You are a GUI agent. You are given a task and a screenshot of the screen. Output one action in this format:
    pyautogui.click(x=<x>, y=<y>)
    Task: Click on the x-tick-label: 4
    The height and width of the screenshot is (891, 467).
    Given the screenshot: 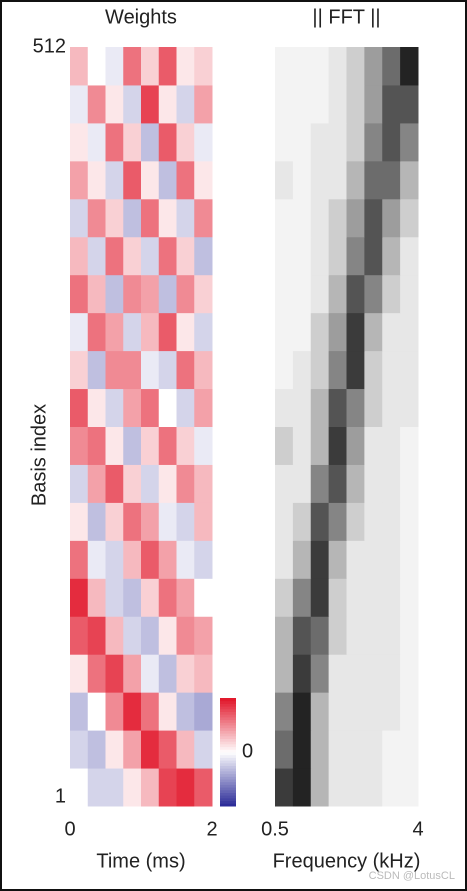 What is the action you would take?
    pyautogui.click(x=417, y=829)
    